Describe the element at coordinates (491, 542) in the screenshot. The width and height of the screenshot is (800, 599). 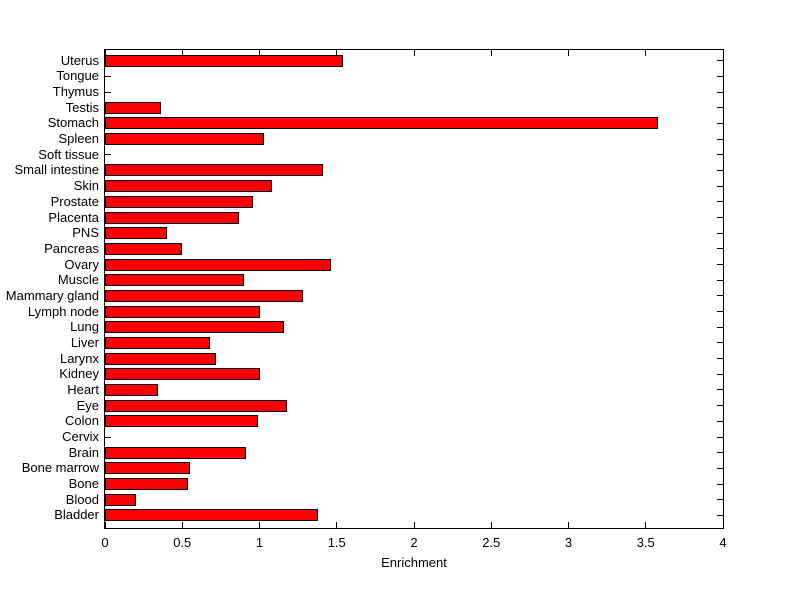
I see `x-tick-label: 2.5` at that location.